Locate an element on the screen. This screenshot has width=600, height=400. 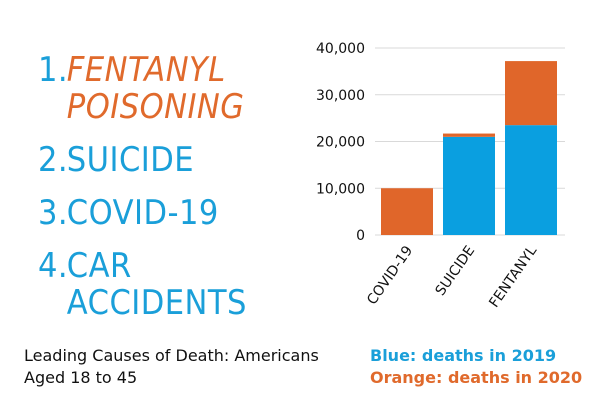
rank-item-3: 3. COVID-19 is located at coordinates (129, 213).